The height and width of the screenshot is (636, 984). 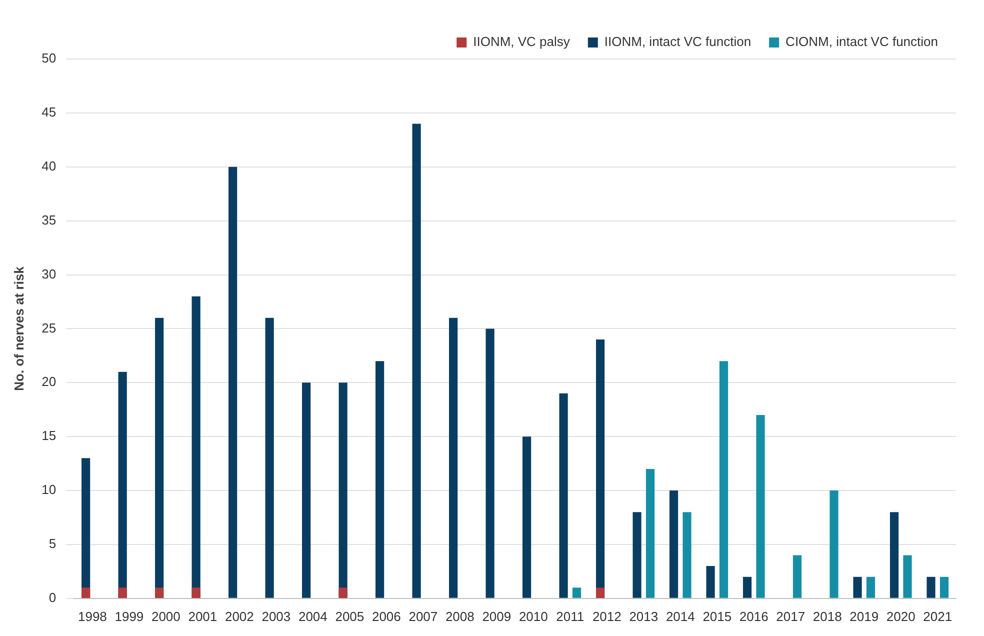 I want to click on x-tick-label: 2012, so click(x=607, y=616).